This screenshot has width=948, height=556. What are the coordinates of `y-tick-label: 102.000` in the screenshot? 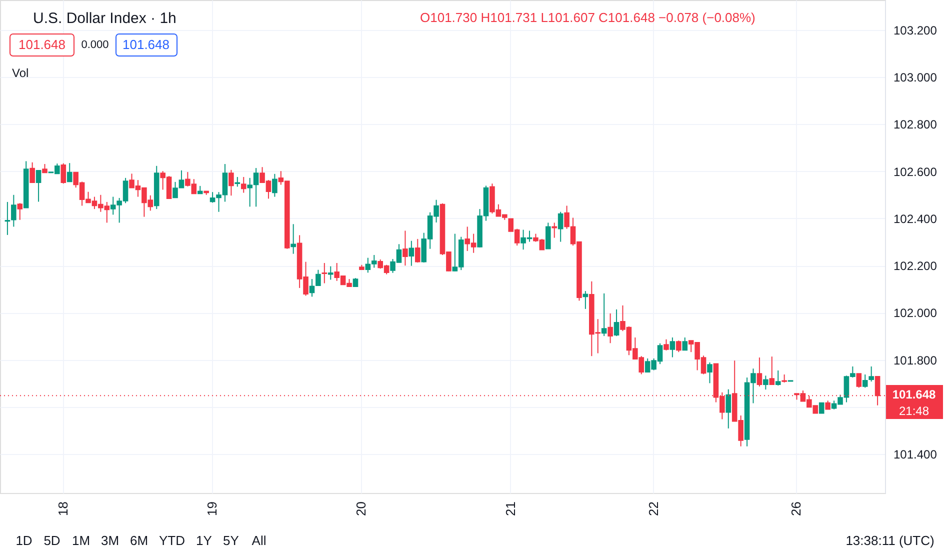 It's located at (916, 313).